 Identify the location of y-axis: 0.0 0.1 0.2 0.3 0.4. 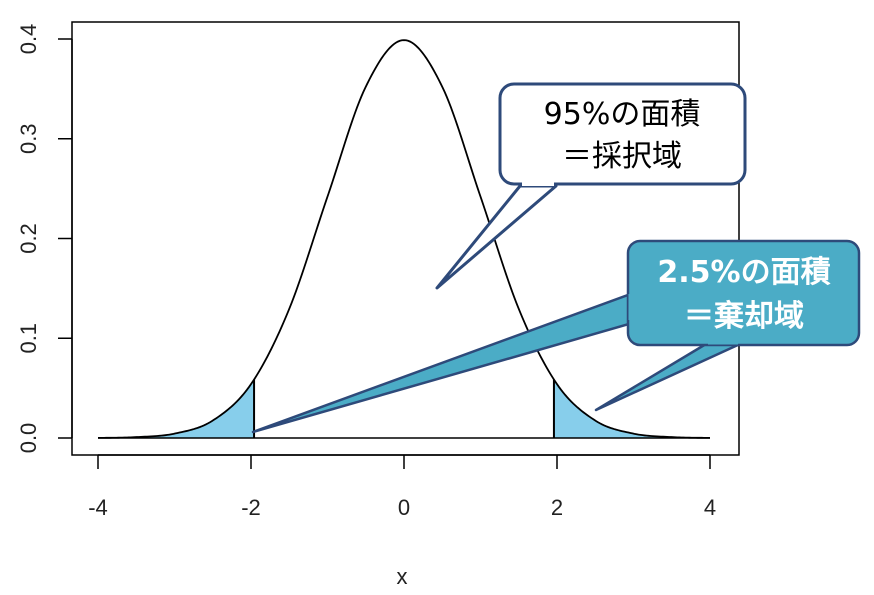
(44, 239).